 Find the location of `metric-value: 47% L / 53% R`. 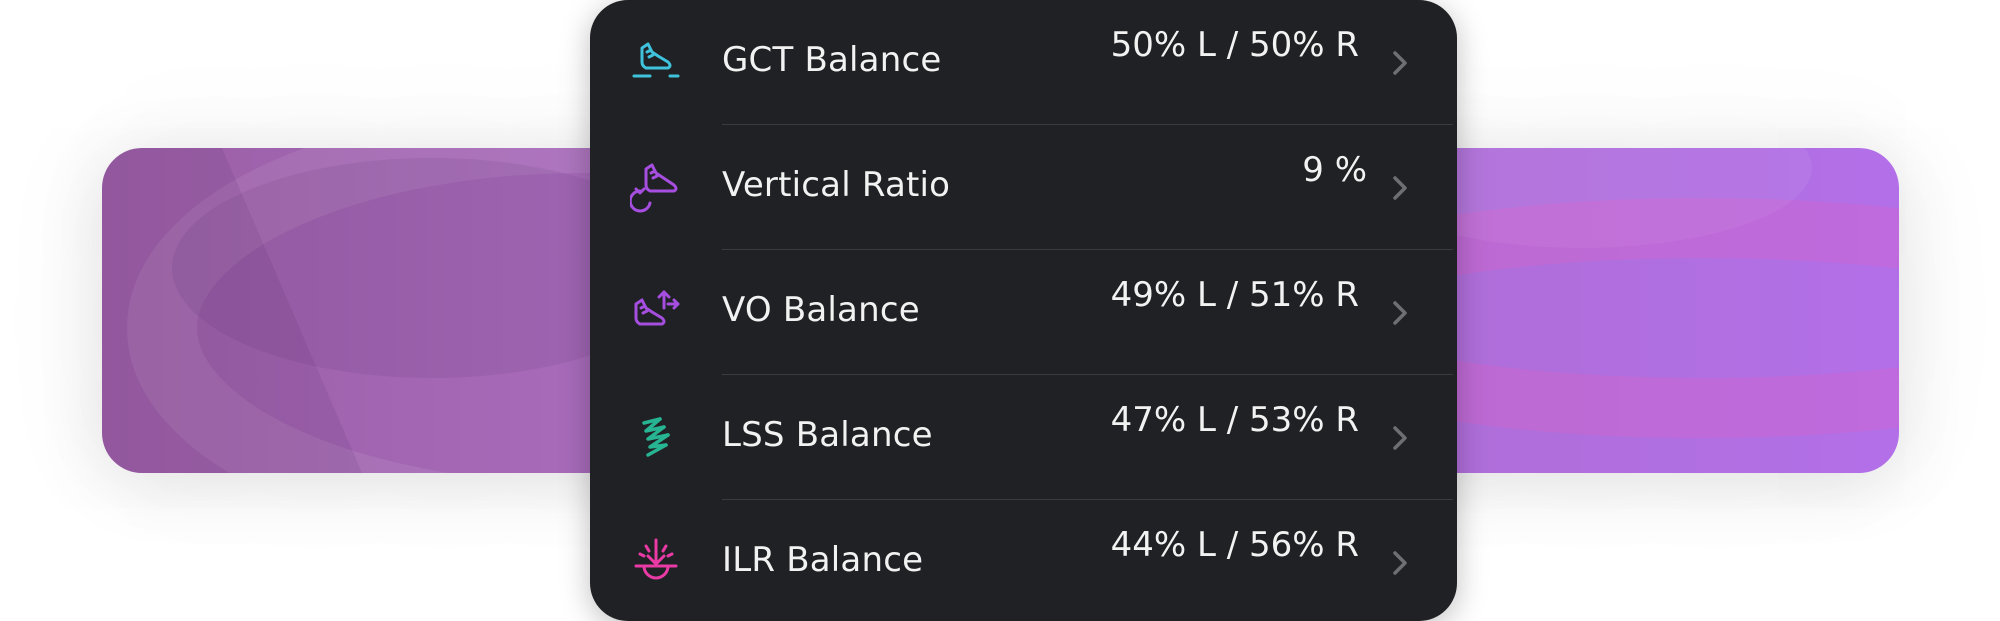

metric-value: 47% L / 53% R is located at coordinates (1234, 420).